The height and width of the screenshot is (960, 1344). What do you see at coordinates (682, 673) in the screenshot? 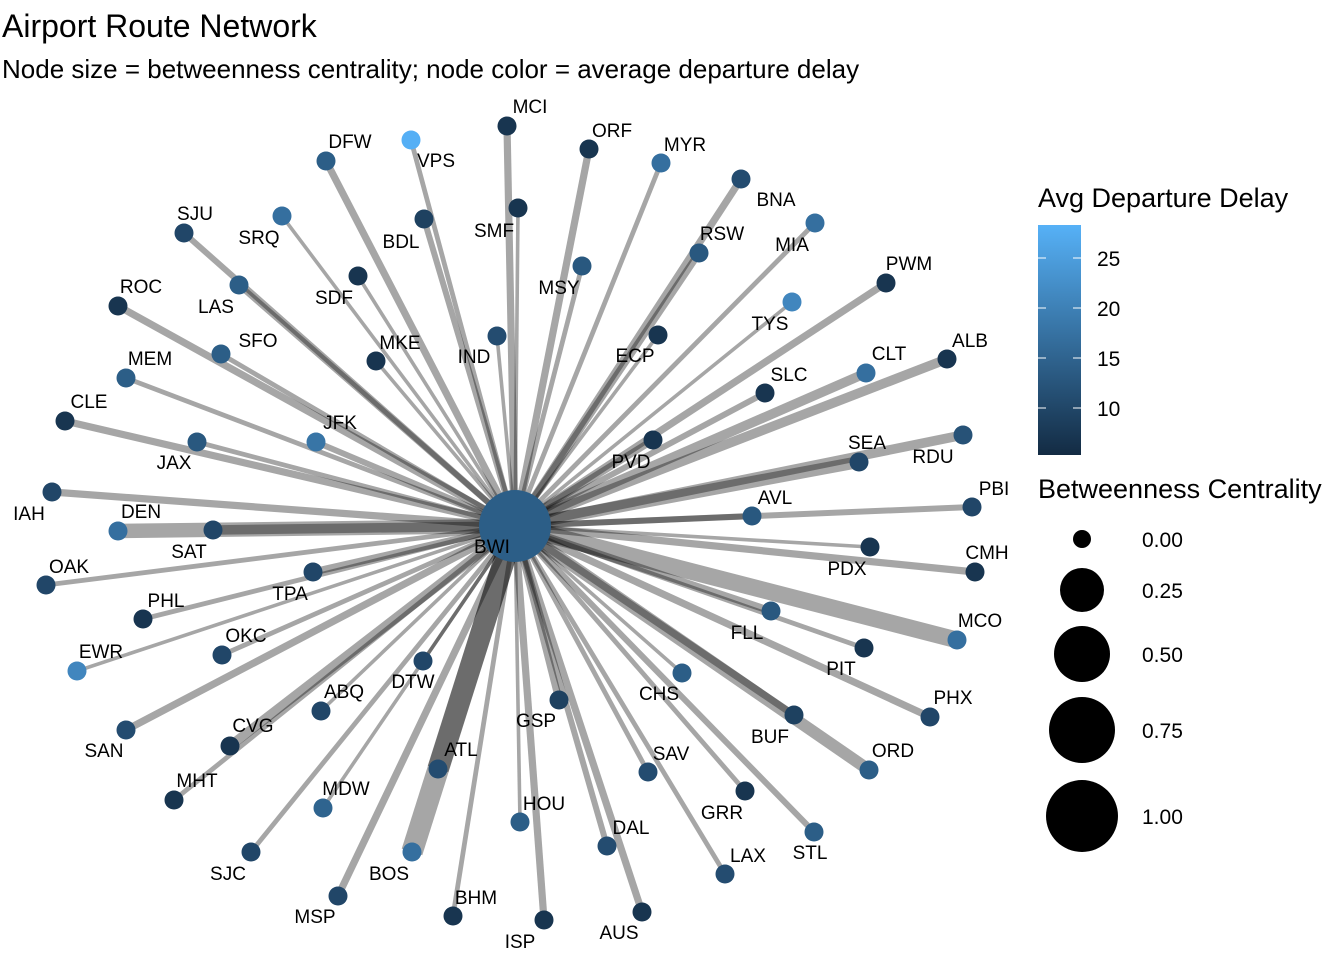
I see `node-chs` at bounding box center [682, 673].